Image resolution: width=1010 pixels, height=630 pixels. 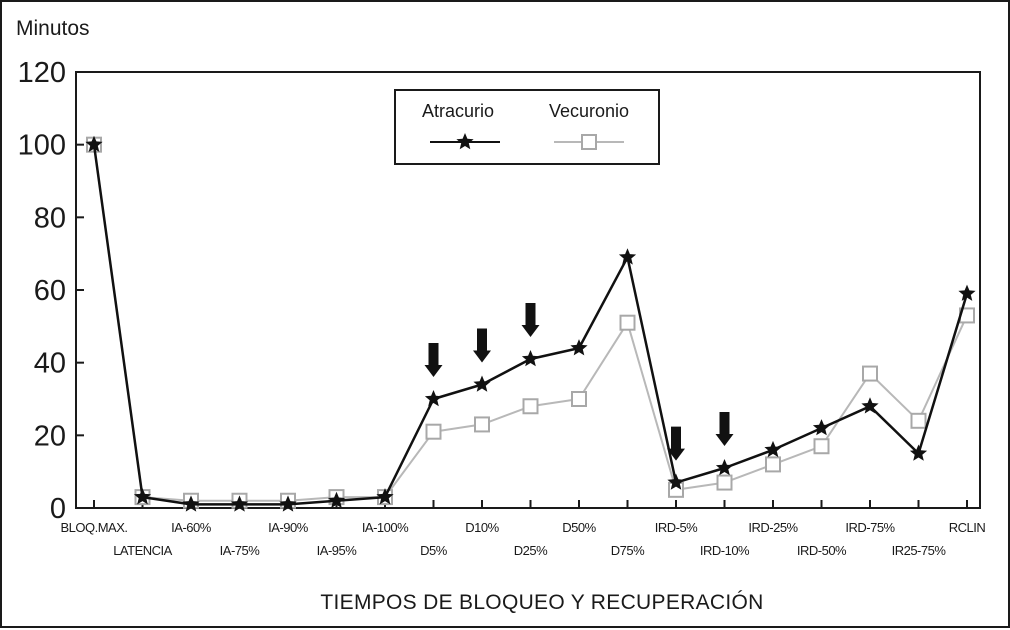 I want to click on x-tick-label: D75%, so click(x=628, y=550).